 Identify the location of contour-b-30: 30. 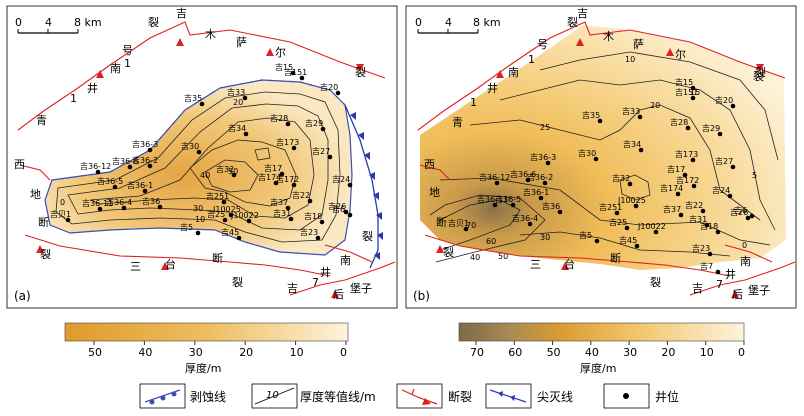
(545, 237).